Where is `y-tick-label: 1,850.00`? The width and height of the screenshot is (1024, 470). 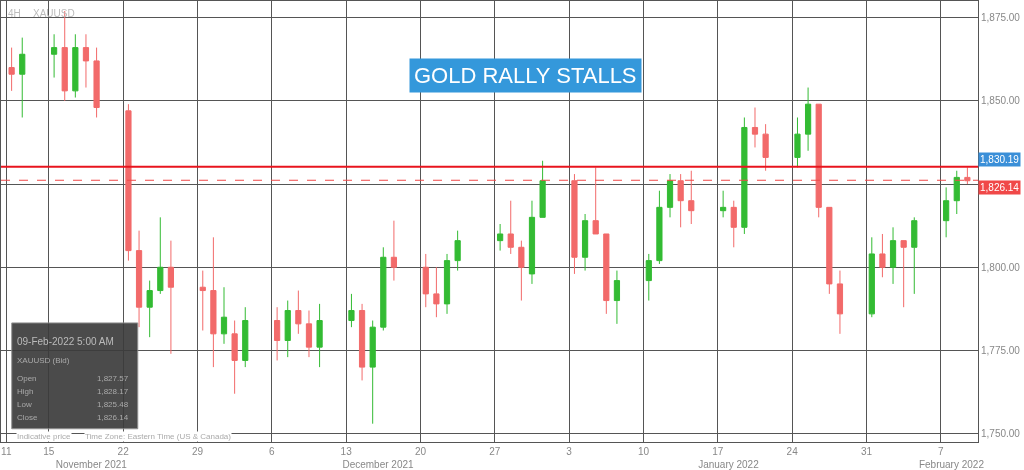
y-tick-label: 1,850.00 is located at coordinates (1001, 101).